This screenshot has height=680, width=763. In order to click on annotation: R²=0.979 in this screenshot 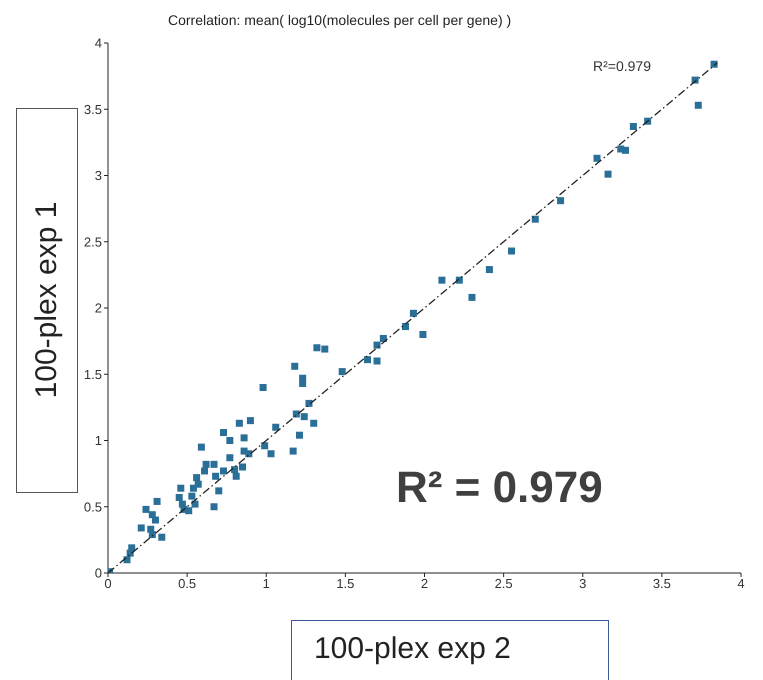, I will do `click(622, 66)`.